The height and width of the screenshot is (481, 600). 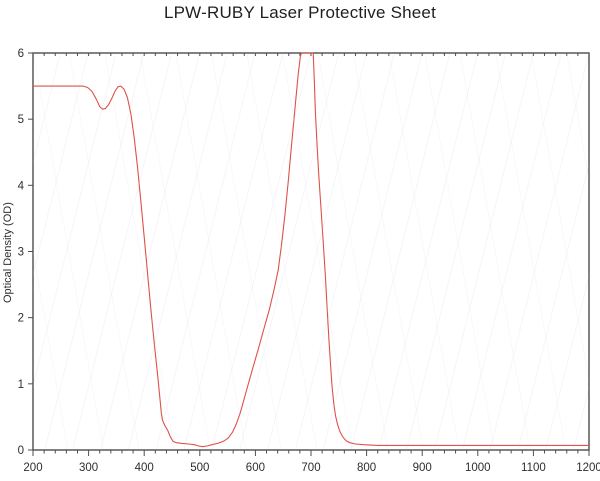 I want to click on x-tick-label: 1100, so click(x=533, y=468).